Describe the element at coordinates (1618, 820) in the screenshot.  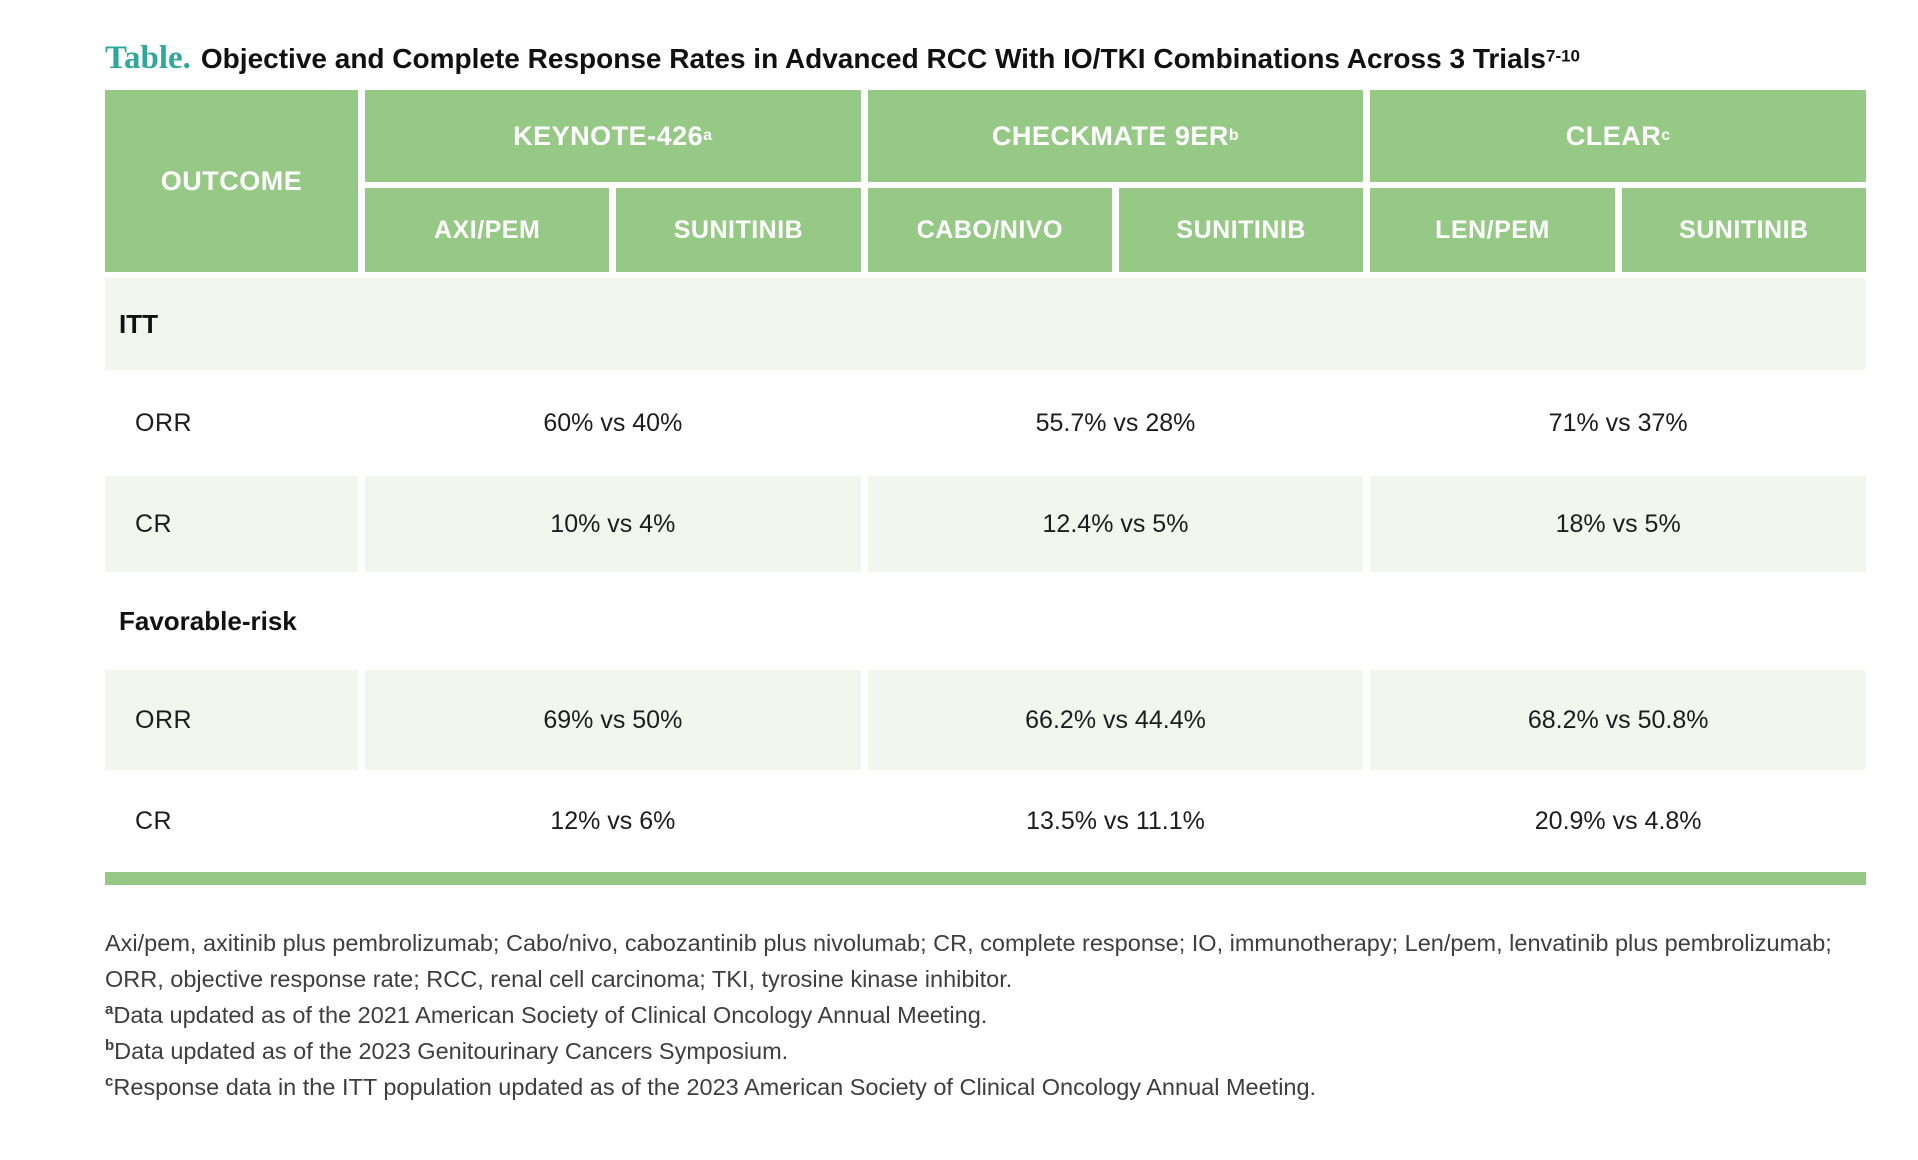
I see `value-clear: 20.9% vs 4.8%` at that location.